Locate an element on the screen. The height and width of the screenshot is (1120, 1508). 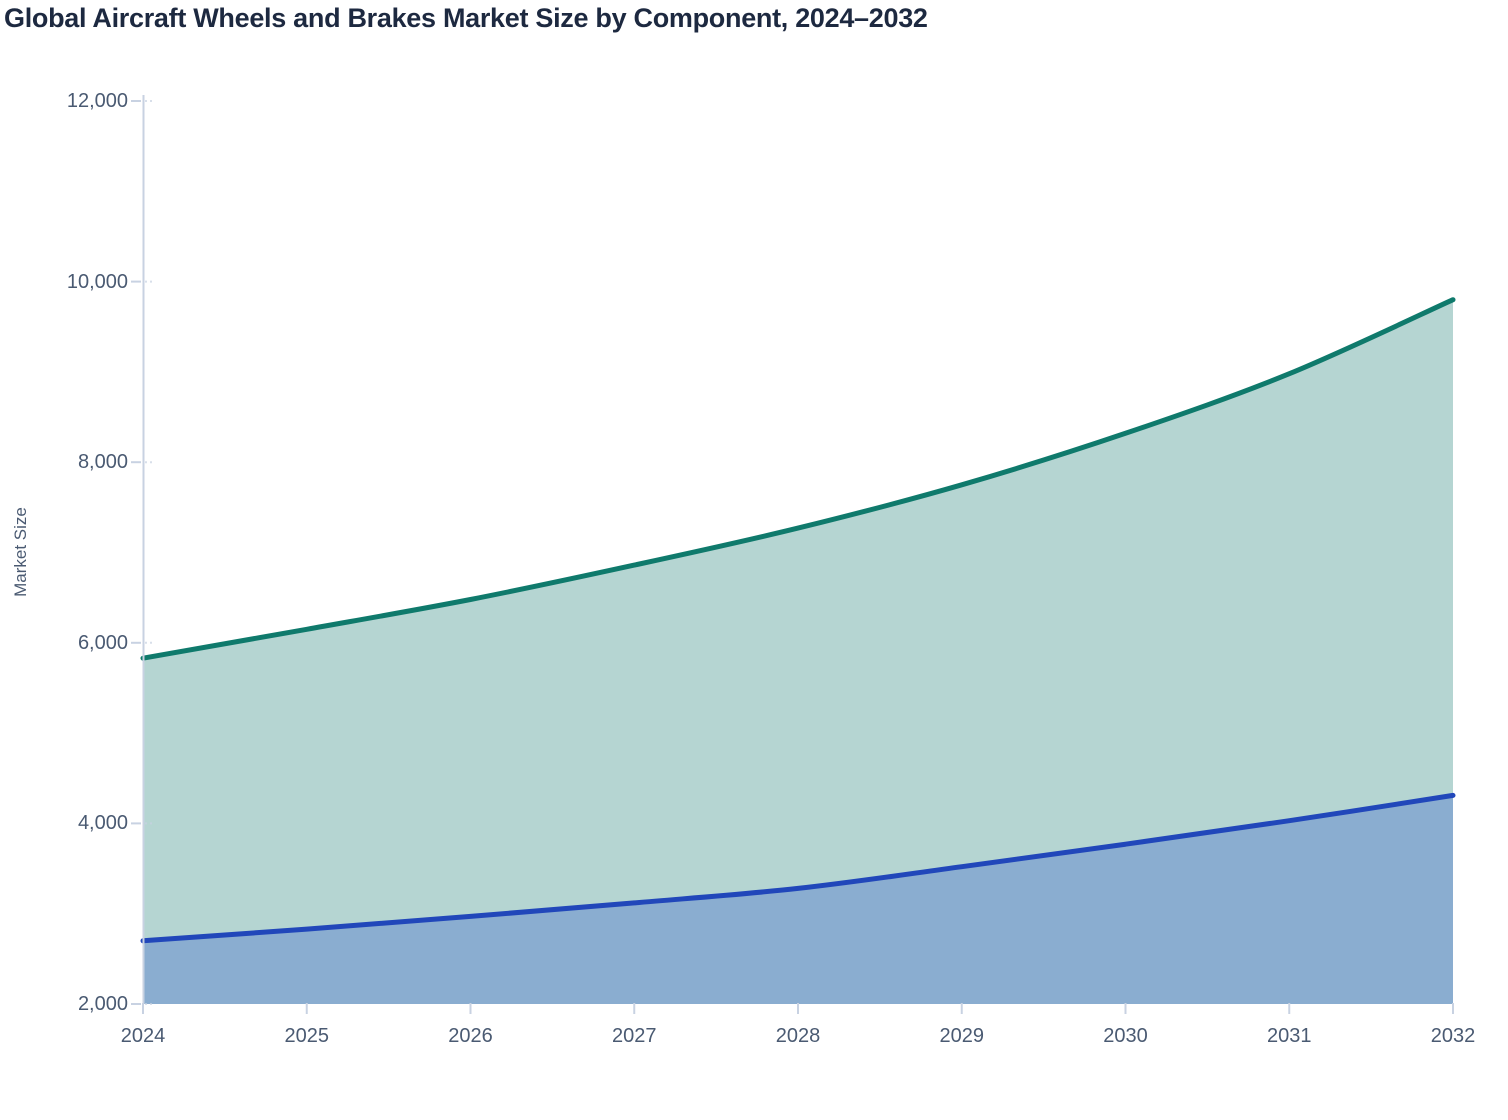
line-series-blue is located at coordinates (798, 868).